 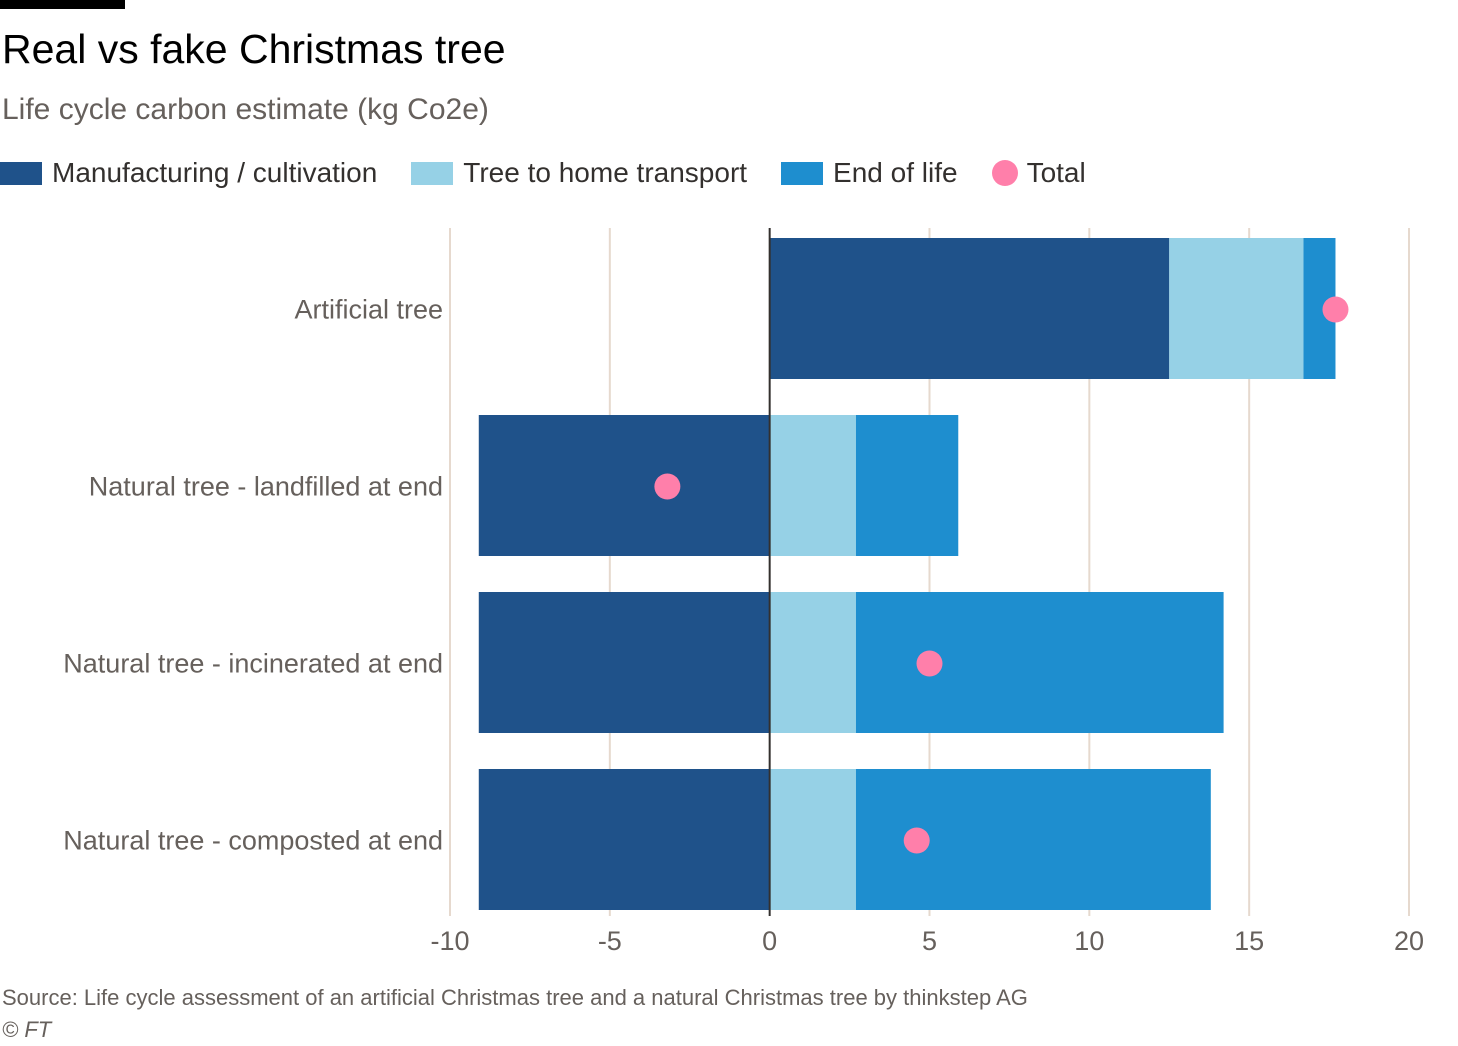 What do you see at coordinates (605, 172) in the screenshot?
I see `legend-label: Tree to home transport` at bounding box center [605, 172].